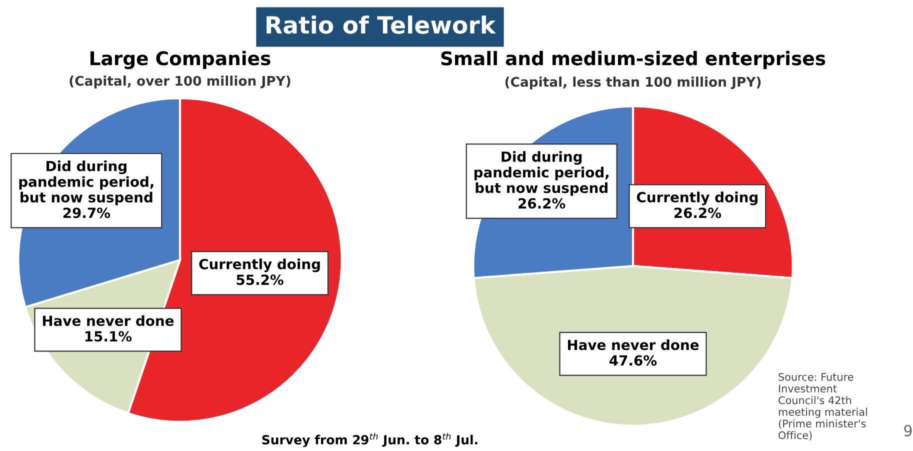  What do you see at coordinates (908, 430) in the screenshot?
I see `text: 9` at bounding box center [908, 430].